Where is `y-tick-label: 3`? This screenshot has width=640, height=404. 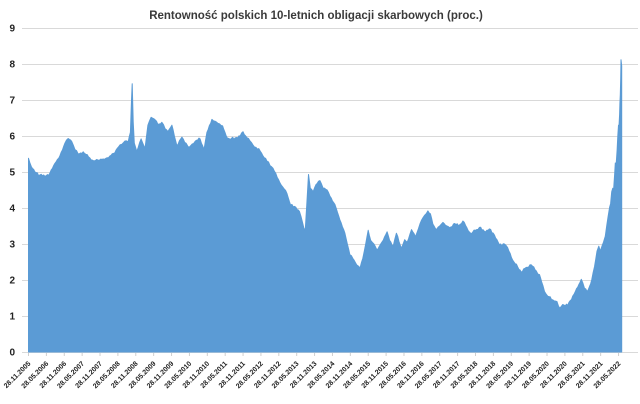 y-tick-label: 3 is located at coordinates (12, 245).